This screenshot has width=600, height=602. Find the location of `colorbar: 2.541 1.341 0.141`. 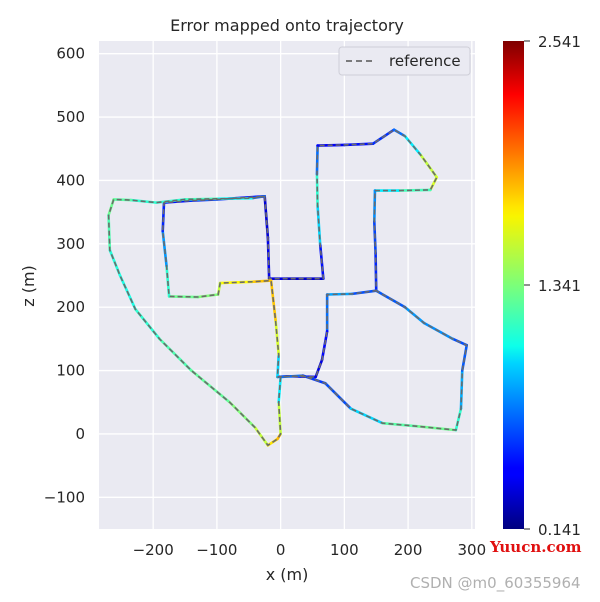

colorbar: 2.541 1.341 0.141 is located at coordinates (542, 286).